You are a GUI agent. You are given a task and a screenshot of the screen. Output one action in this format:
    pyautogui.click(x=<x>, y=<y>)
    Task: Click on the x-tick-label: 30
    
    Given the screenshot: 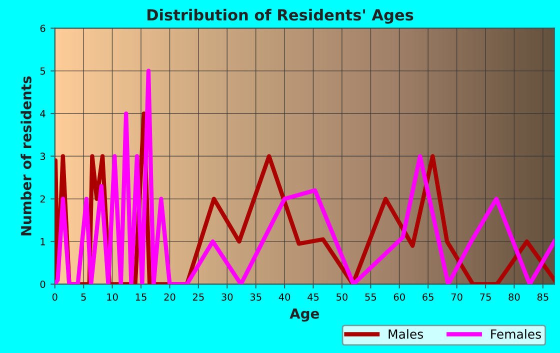 What is the action you would take?
    pyautogui.click(x=227, y=297)
    